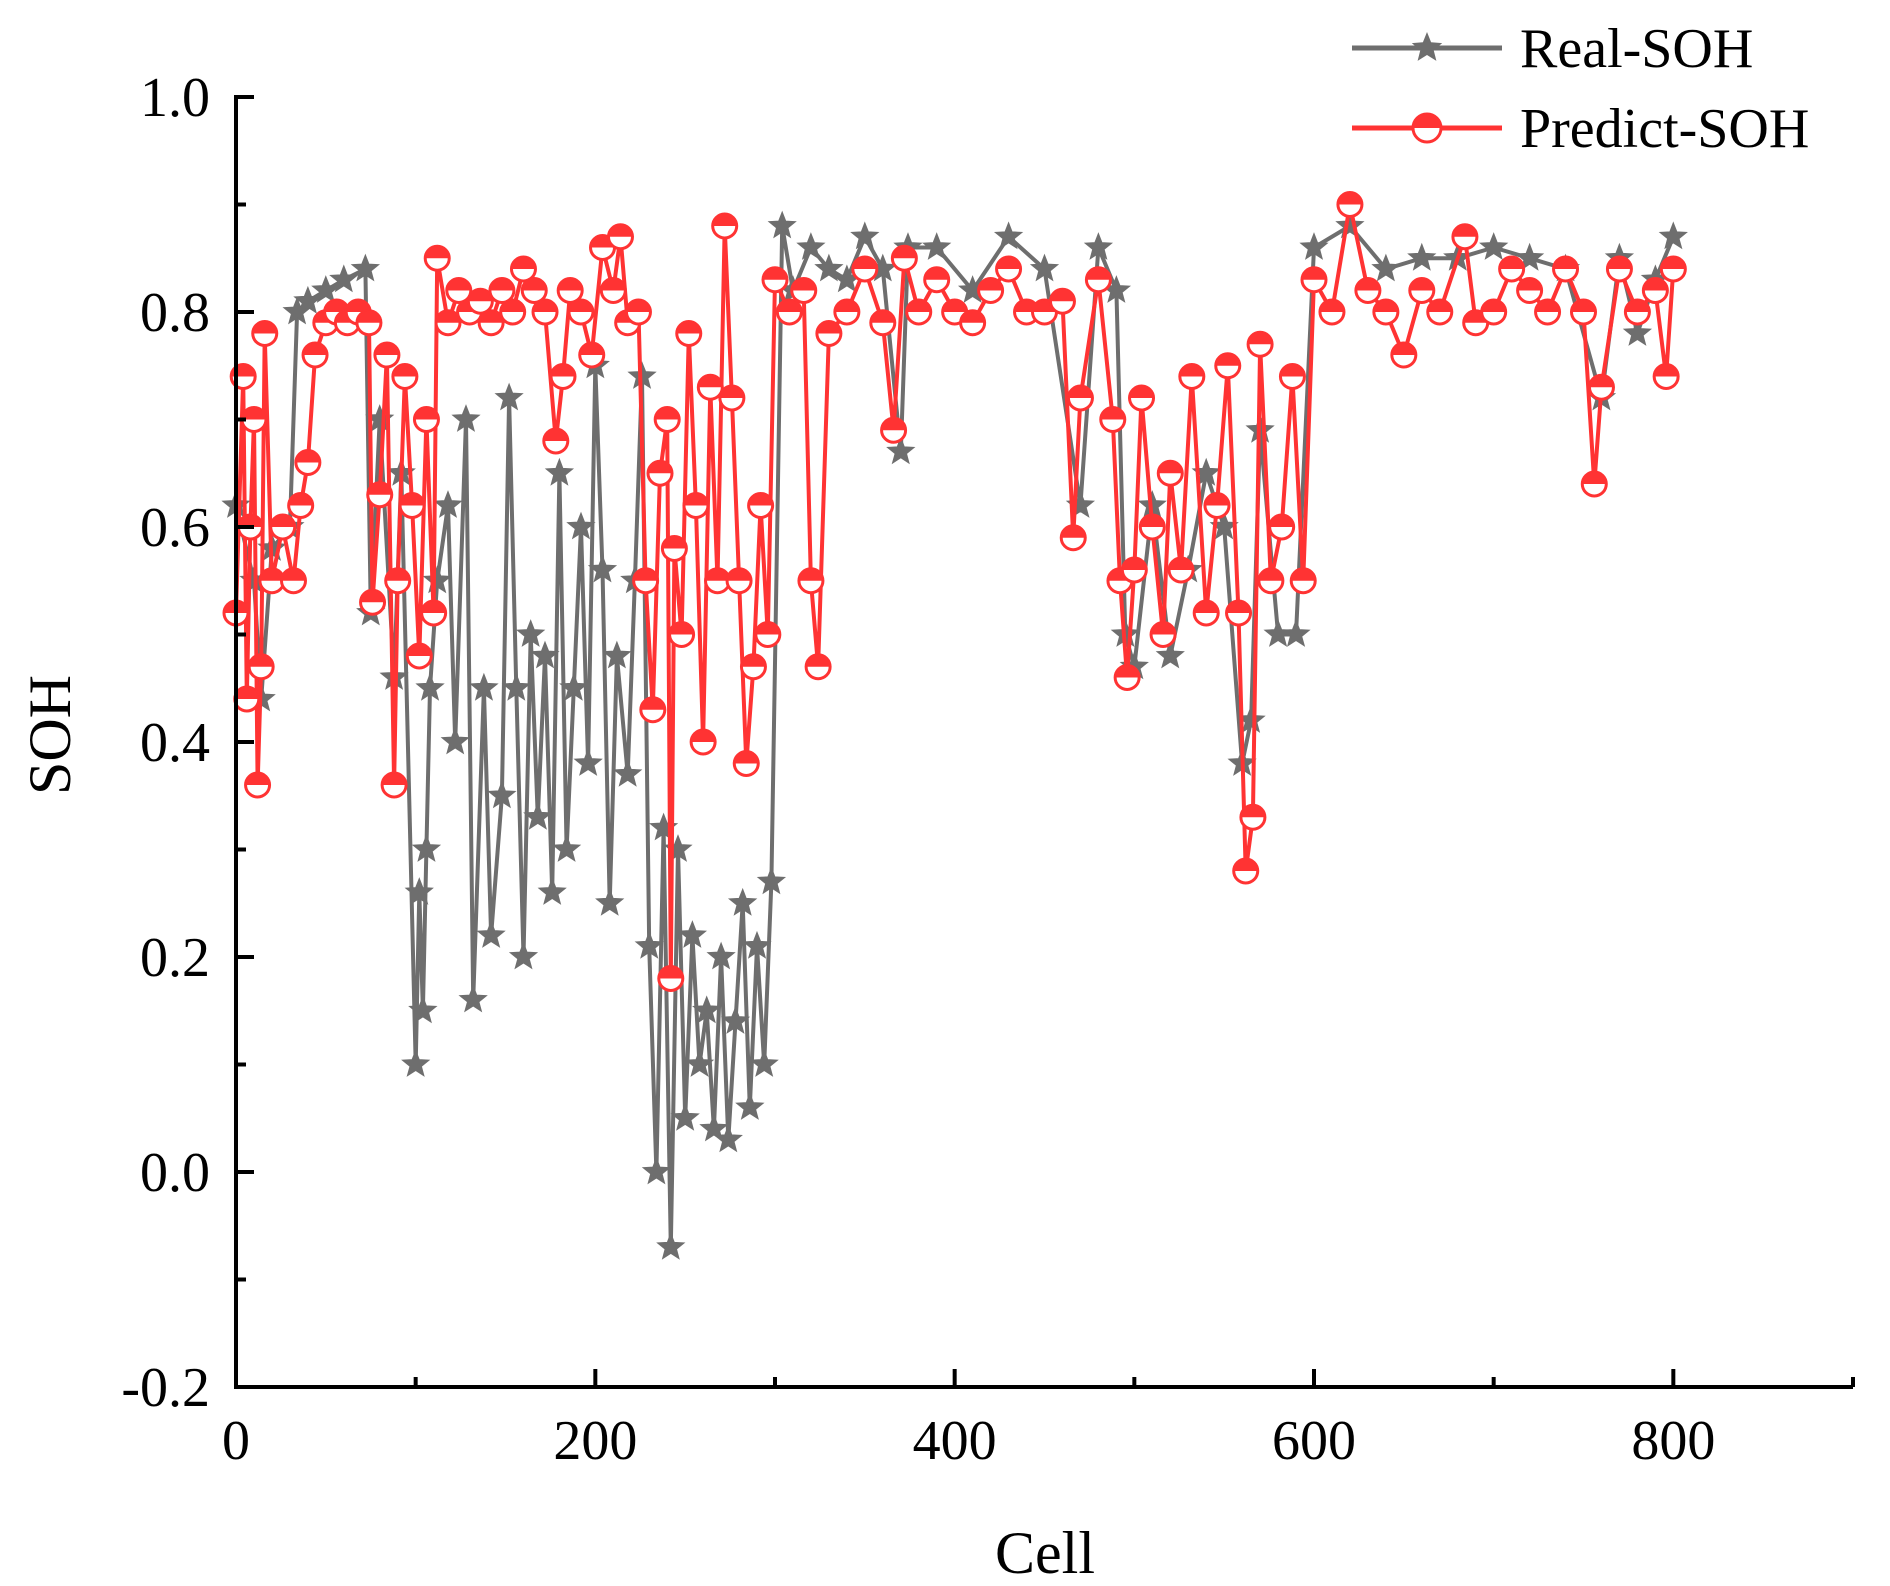 The height and width of the screenshot is (1586, 1890). Describe the element at coordinates (175, 743) in the screenshot. I see `y-tick-label: 0.4` at that location.